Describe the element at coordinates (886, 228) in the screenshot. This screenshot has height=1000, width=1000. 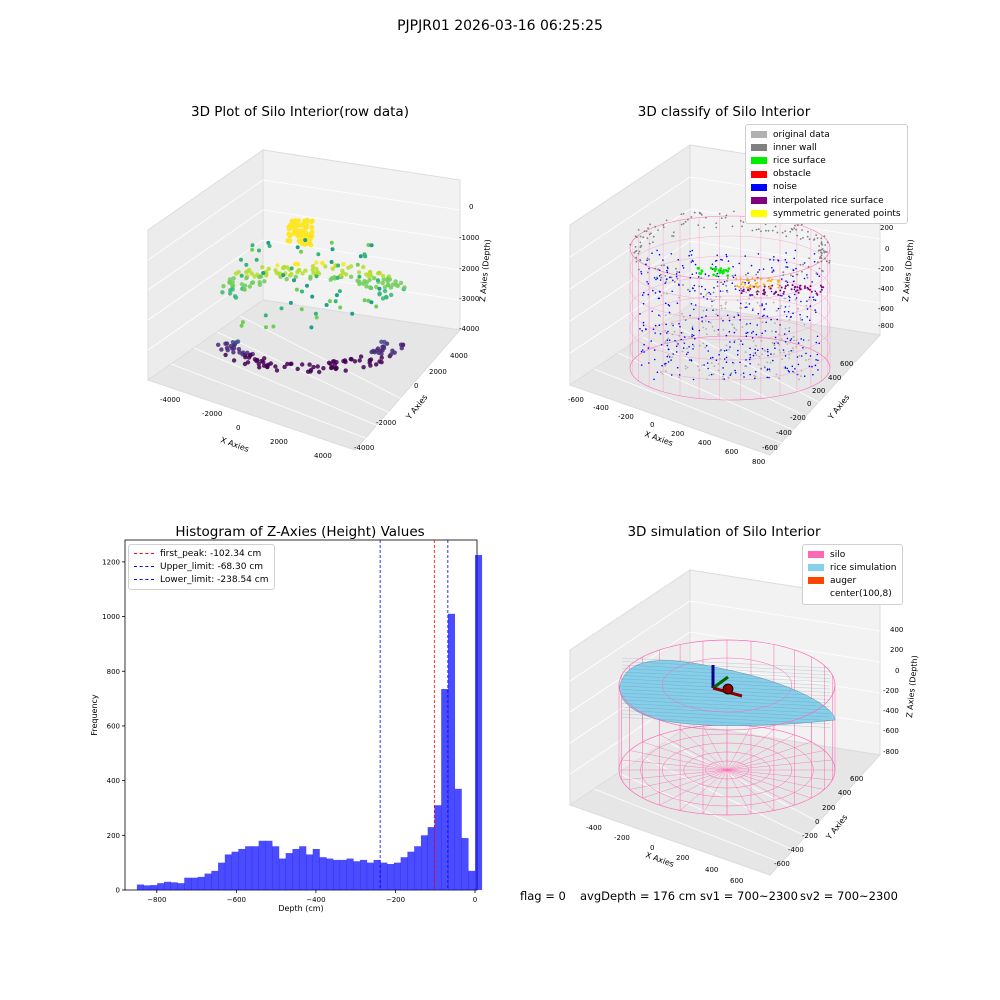
I see `z-tick: 200` at that location.